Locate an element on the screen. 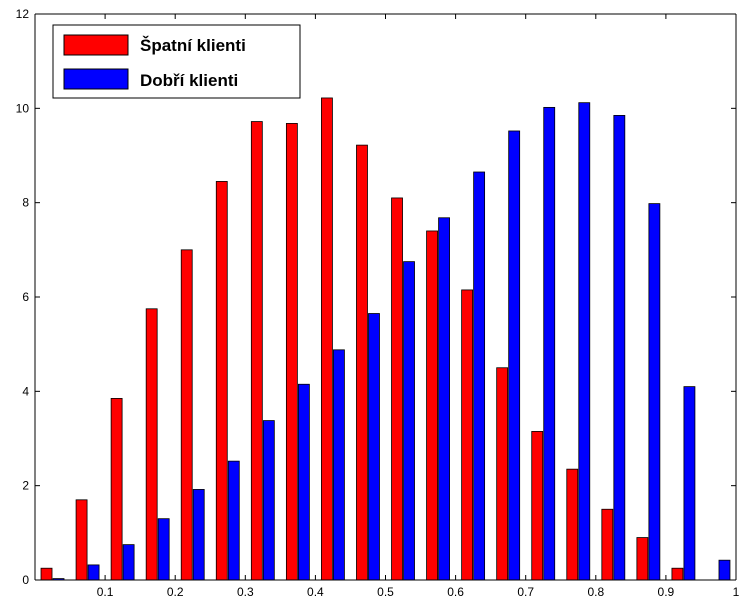  y-tick-label-4: 8 is located at coordinates (25, 203).